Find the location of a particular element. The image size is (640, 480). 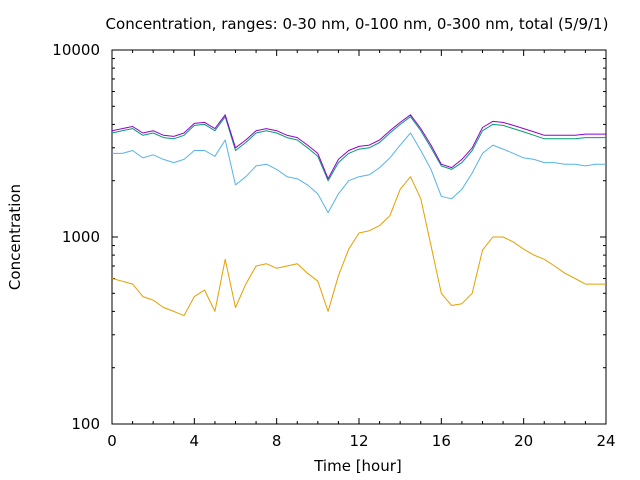

x-tick-label: 8 is located at coordinates (277, 441).